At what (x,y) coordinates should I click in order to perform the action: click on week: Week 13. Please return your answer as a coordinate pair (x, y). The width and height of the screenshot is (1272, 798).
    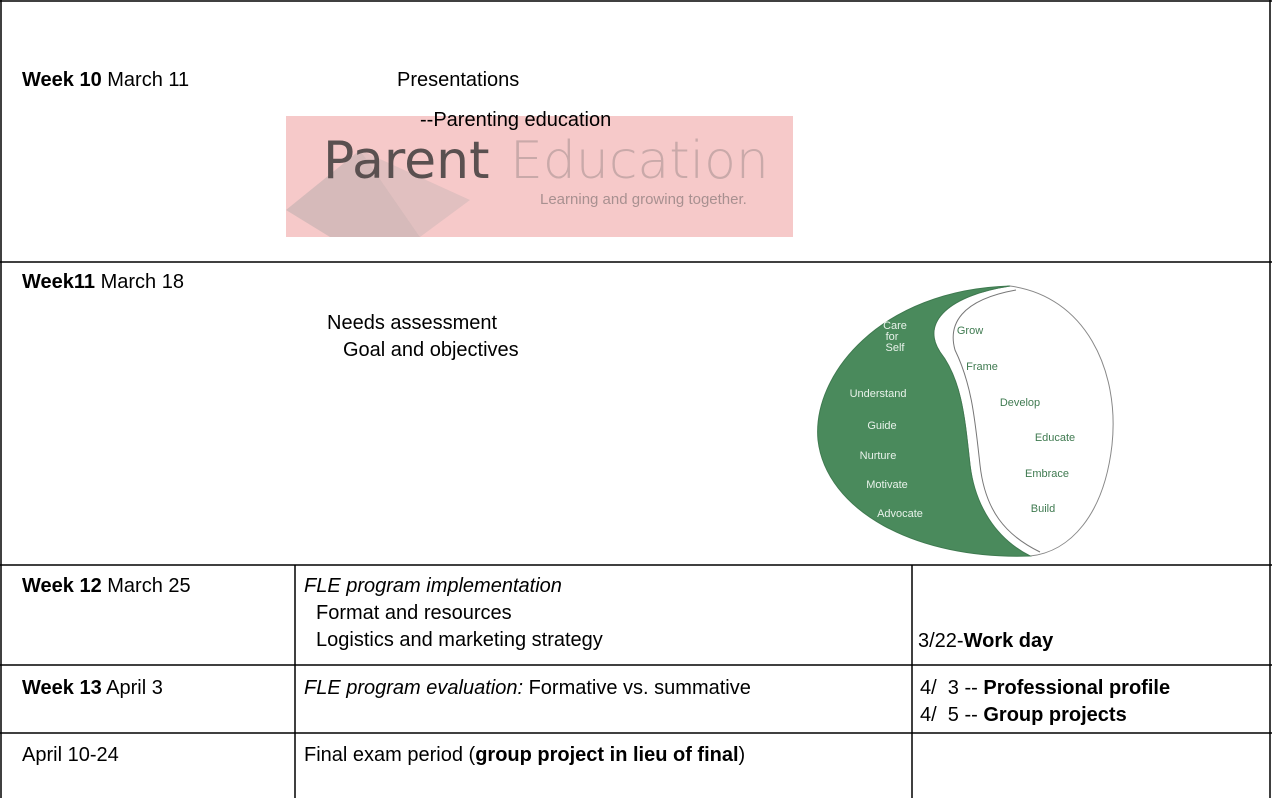
    Looking at the image, I should click on (62, 688).